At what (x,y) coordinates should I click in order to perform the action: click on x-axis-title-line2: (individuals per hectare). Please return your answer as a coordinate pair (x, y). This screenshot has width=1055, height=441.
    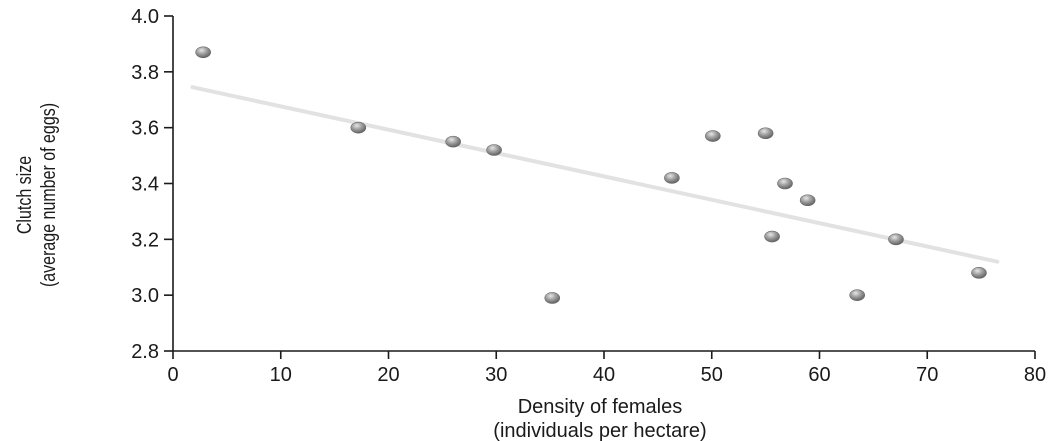
    Looking at the image, I should click on (599, 430).